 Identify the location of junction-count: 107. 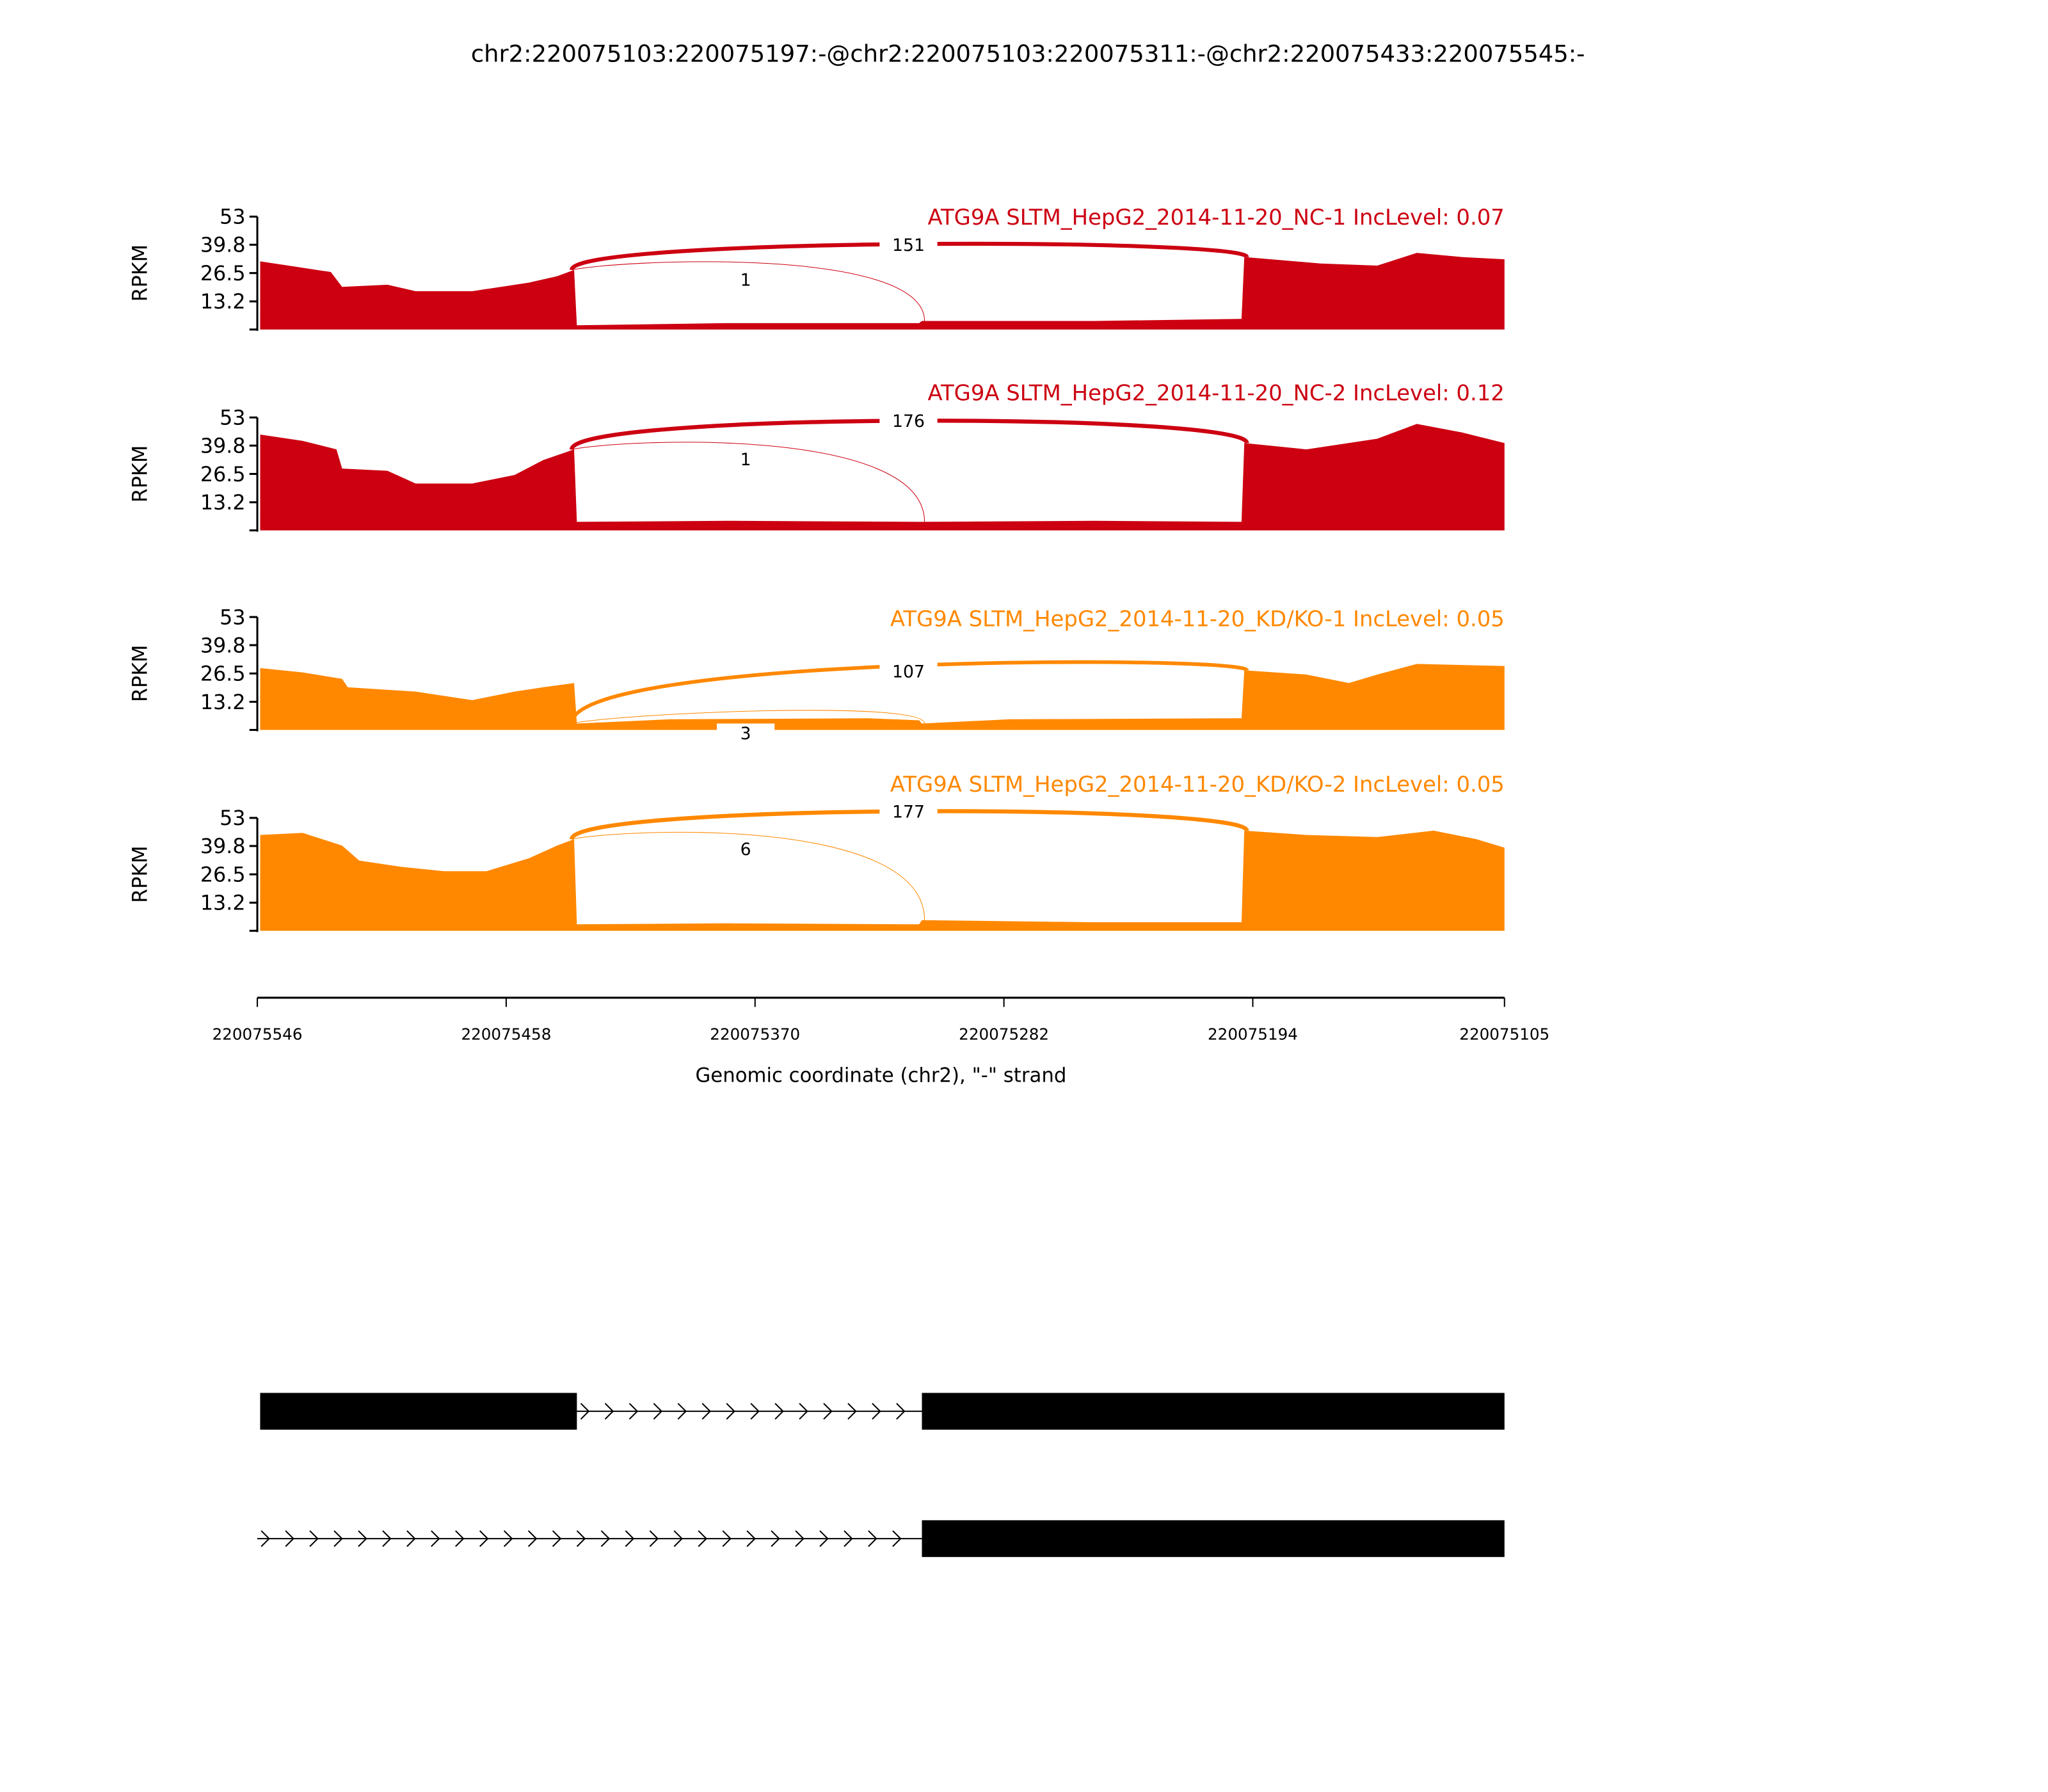
(908, 672).